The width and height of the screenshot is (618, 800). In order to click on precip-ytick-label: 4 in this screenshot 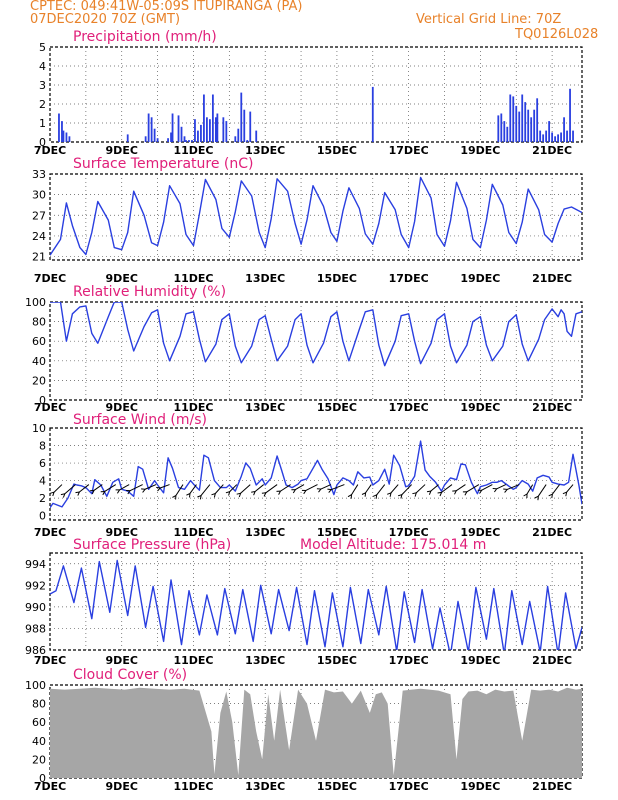, I will do `click(42, 66)`.